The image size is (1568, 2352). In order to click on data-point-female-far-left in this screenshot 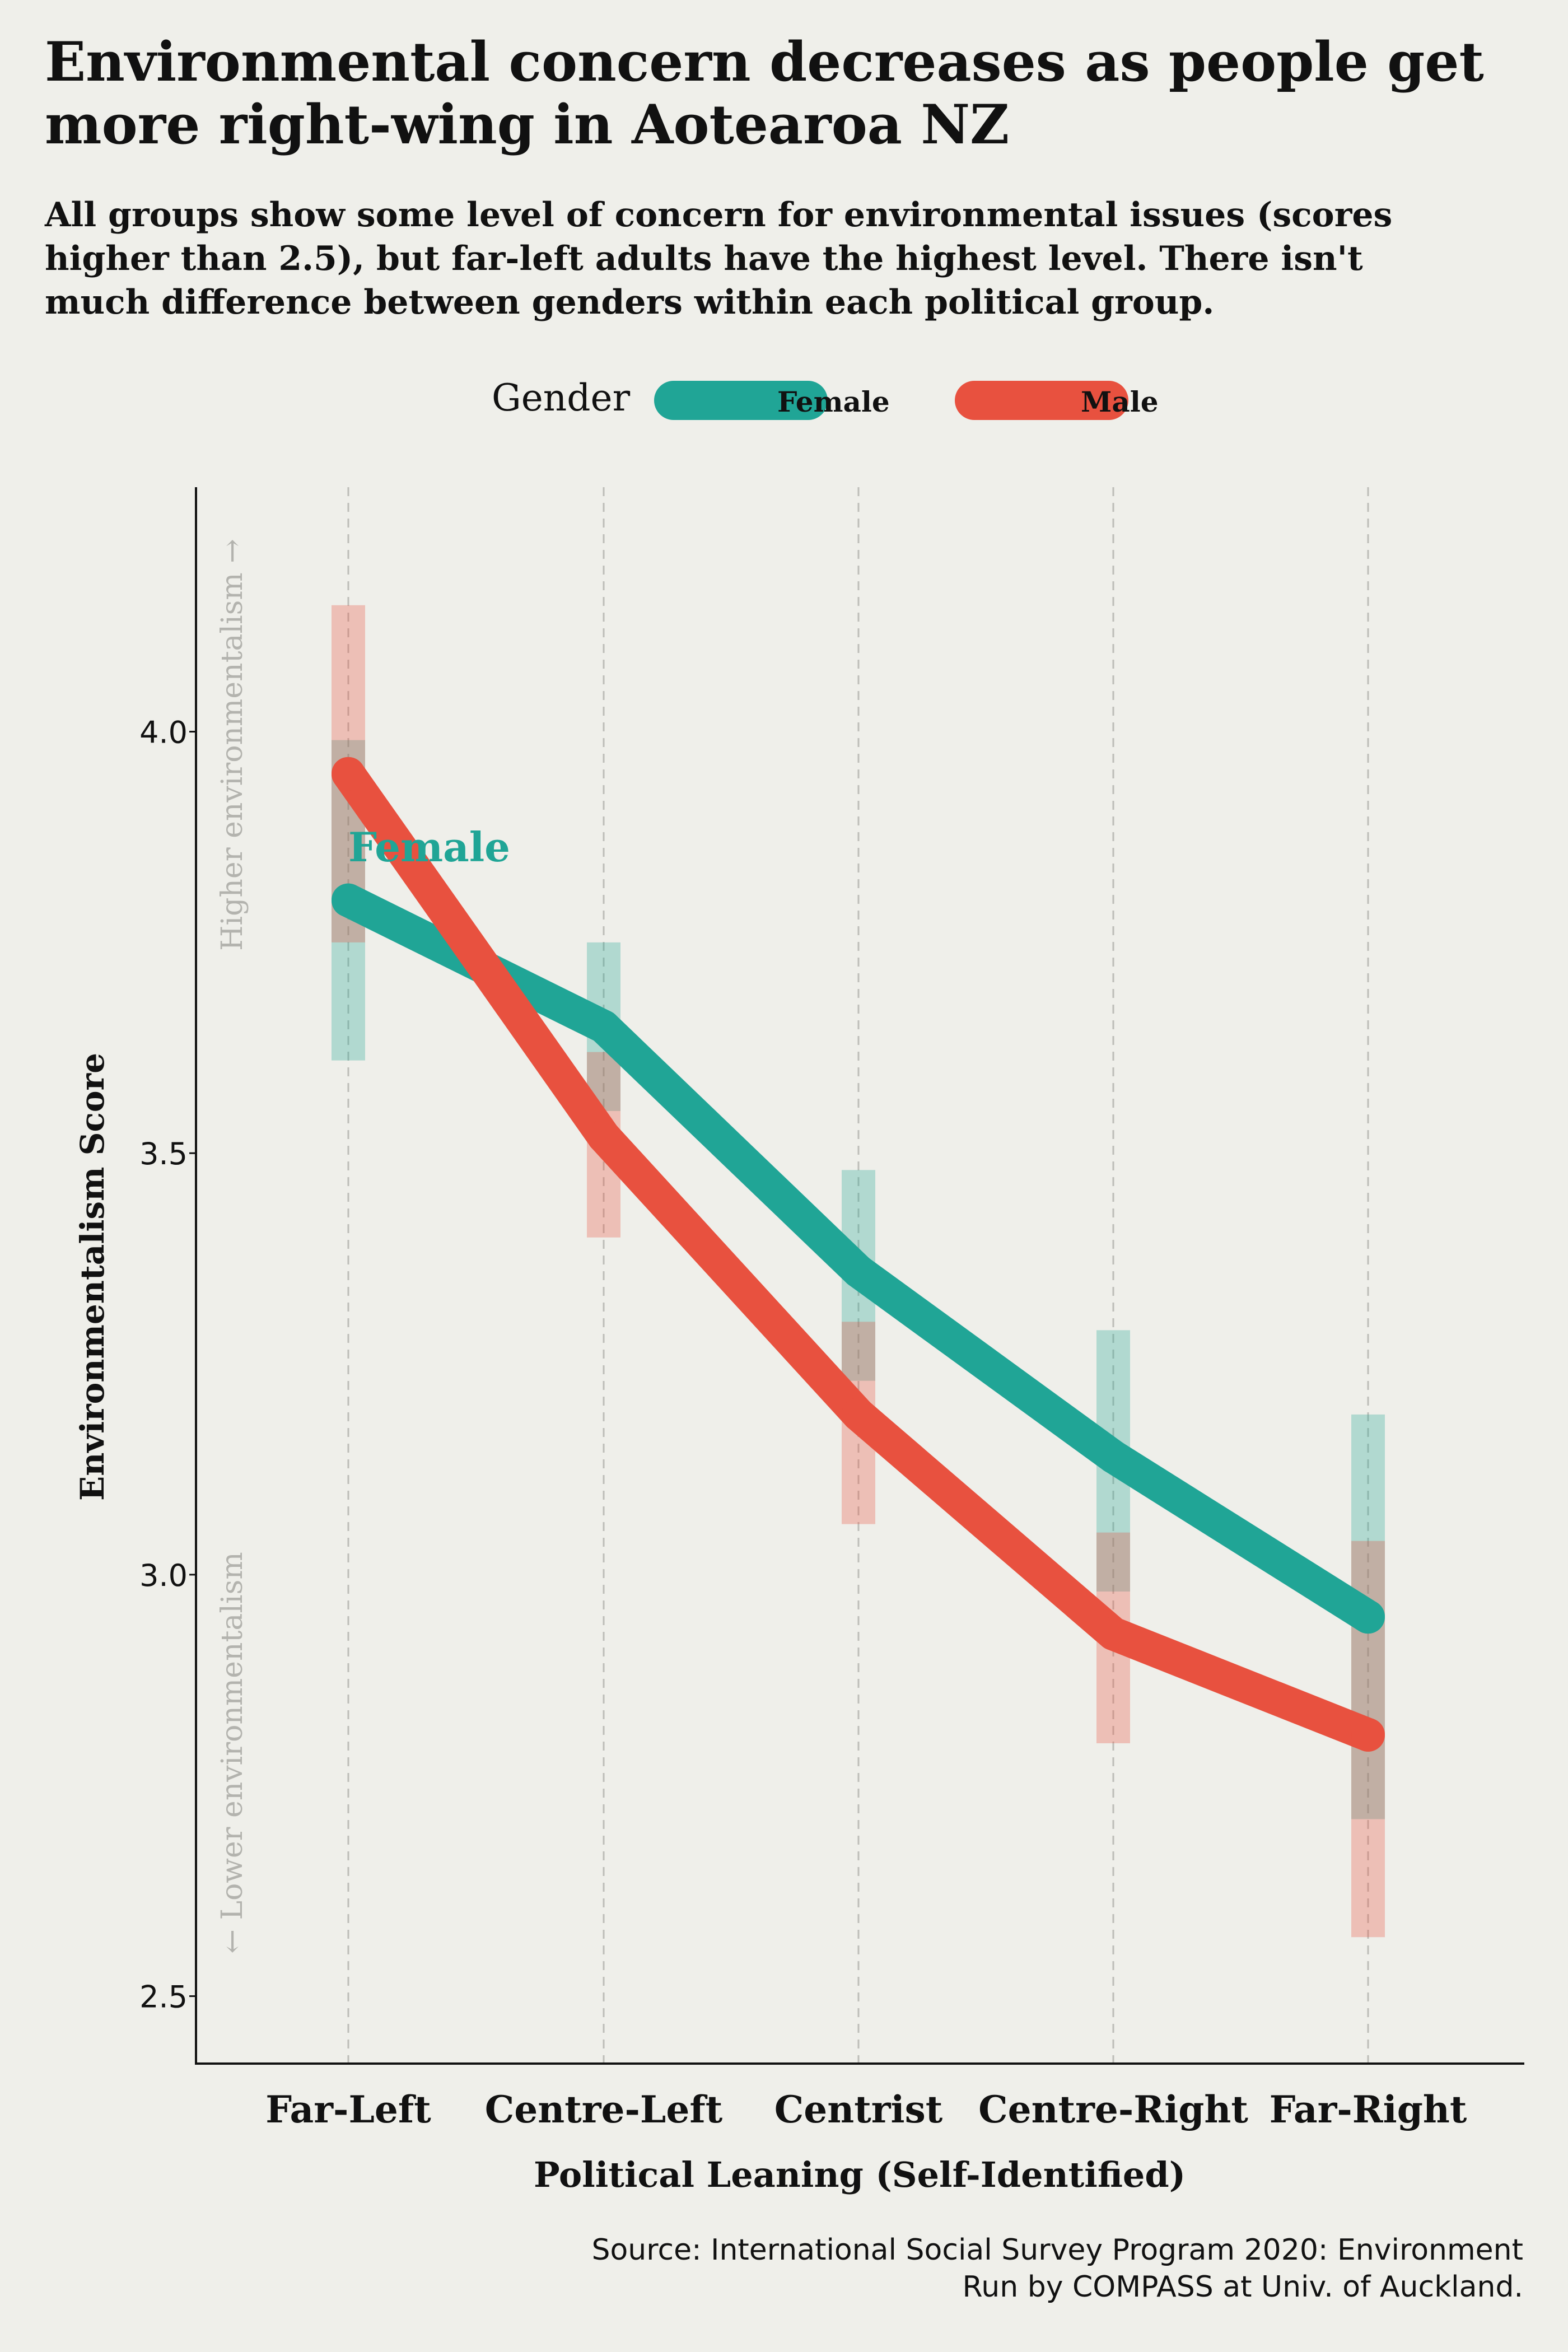, I will do `click(348, 900)`.